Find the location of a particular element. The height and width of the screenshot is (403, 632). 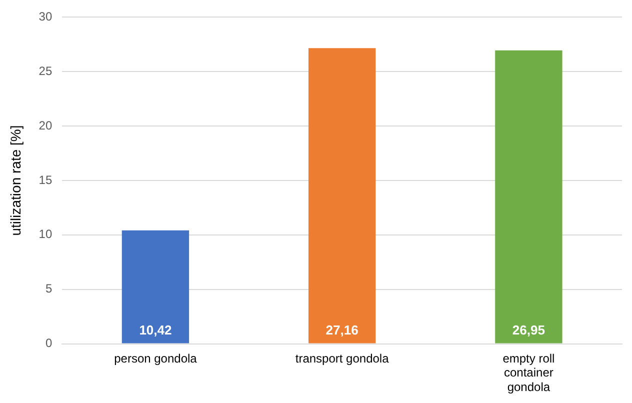

data-label: 26,95 is located at coordinates (528, 330).